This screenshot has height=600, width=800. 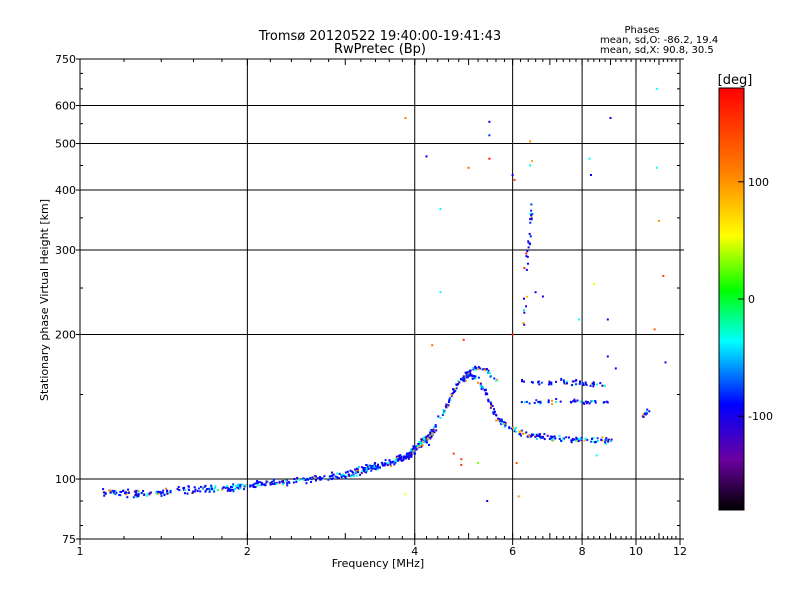 What do you see at coordinates (735, 80) in the screenshot?
I see `colorbar-label: [deg]` at bounding box center [735, 80].